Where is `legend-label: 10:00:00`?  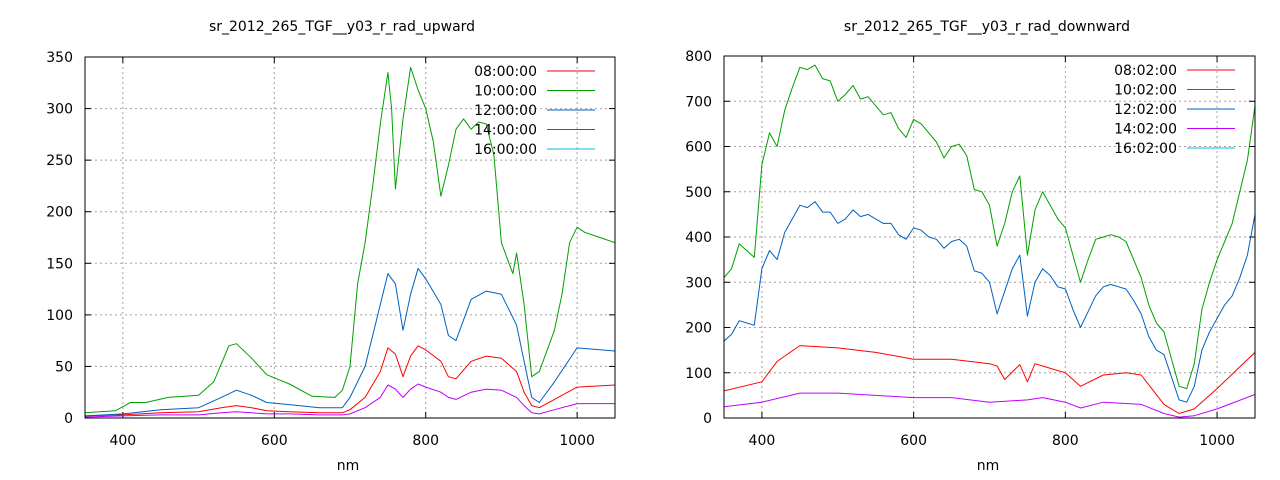 legend-label: 10:00:00 is located at coordinates (505, 92).